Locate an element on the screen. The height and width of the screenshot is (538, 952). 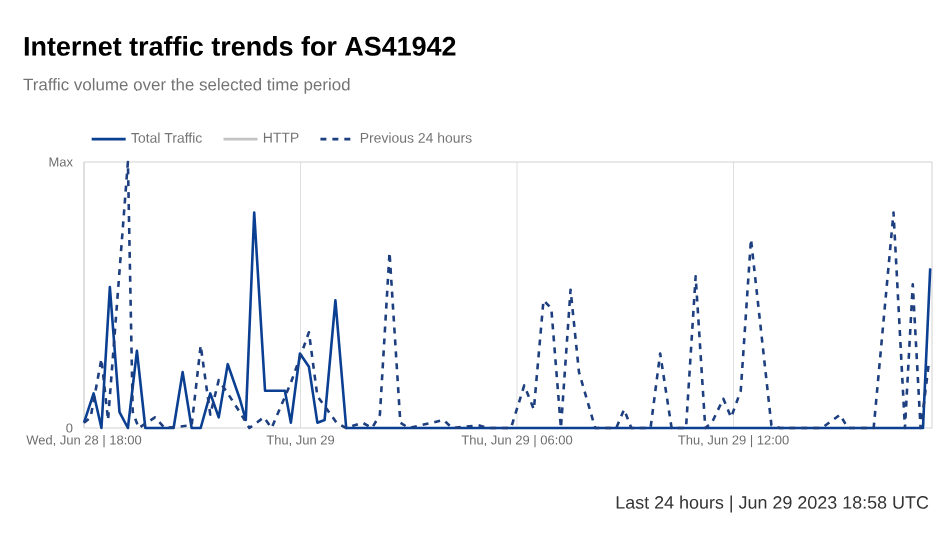
text: Last 24 hours | Jun 29 2023 18:58 UTC is located at coordinates (772, 504).